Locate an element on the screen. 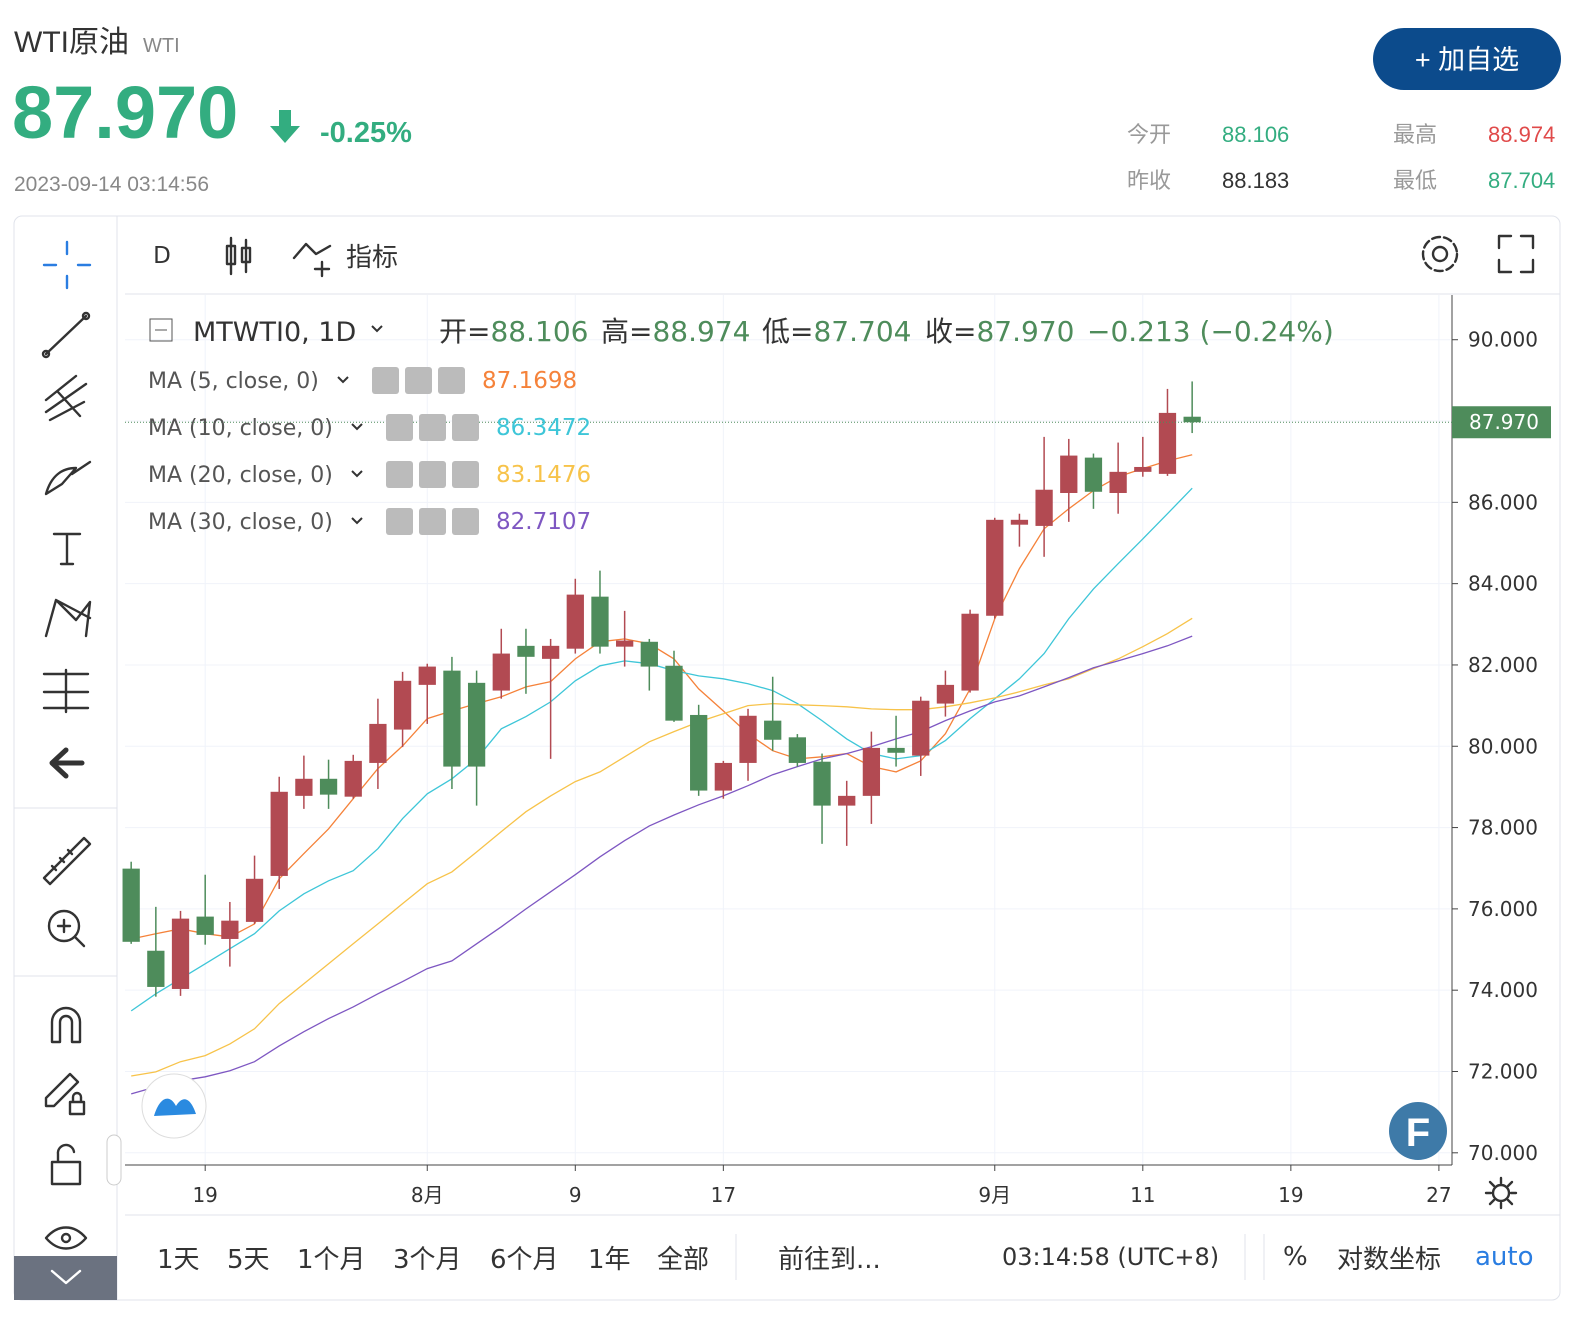 This screenshot has width=1591, height=1319. y-tick-label: 72.000 is located at coordinates (1503, 1071).